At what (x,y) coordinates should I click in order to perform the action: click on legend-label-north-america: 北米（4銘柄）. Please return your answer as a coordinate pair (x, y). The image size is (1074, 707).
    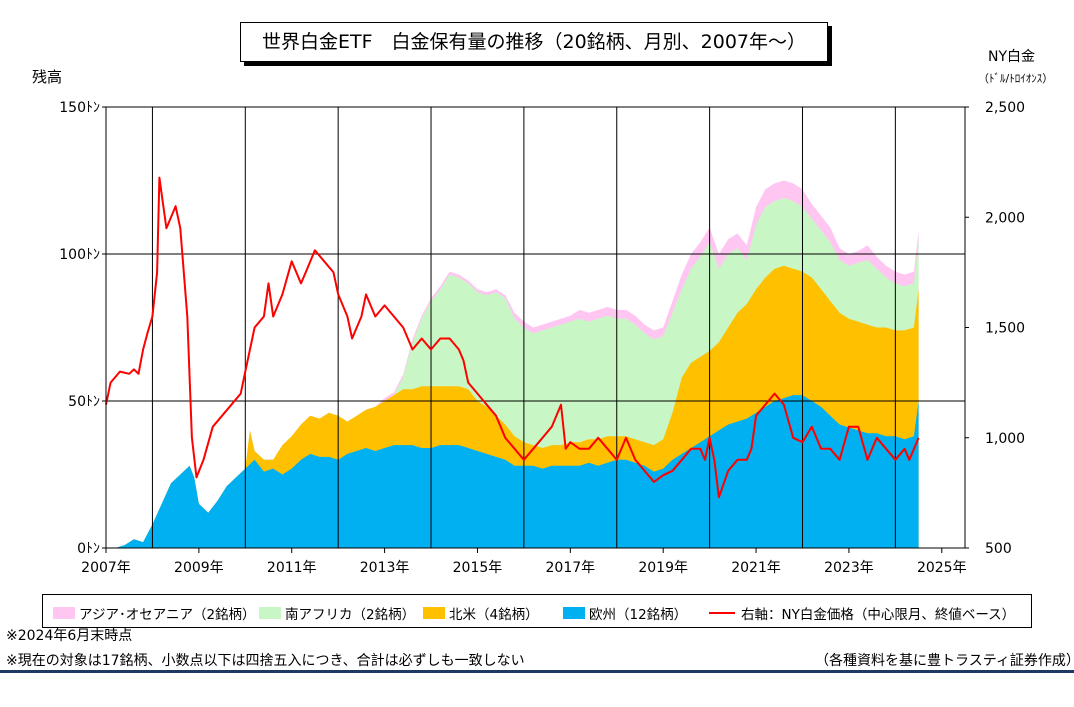
    Looking at the image, I should click on (494, 615).